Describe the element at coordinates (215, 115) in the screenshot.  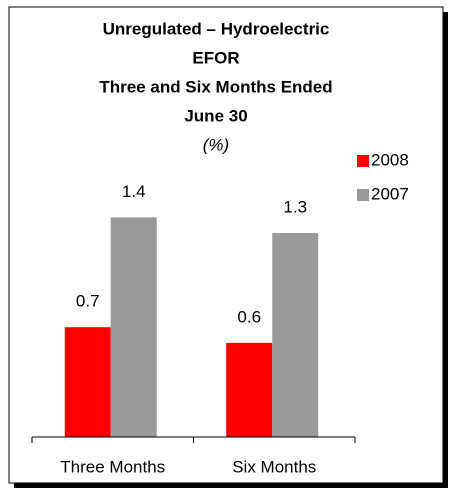
I see `chart-title: June 30` at that location.